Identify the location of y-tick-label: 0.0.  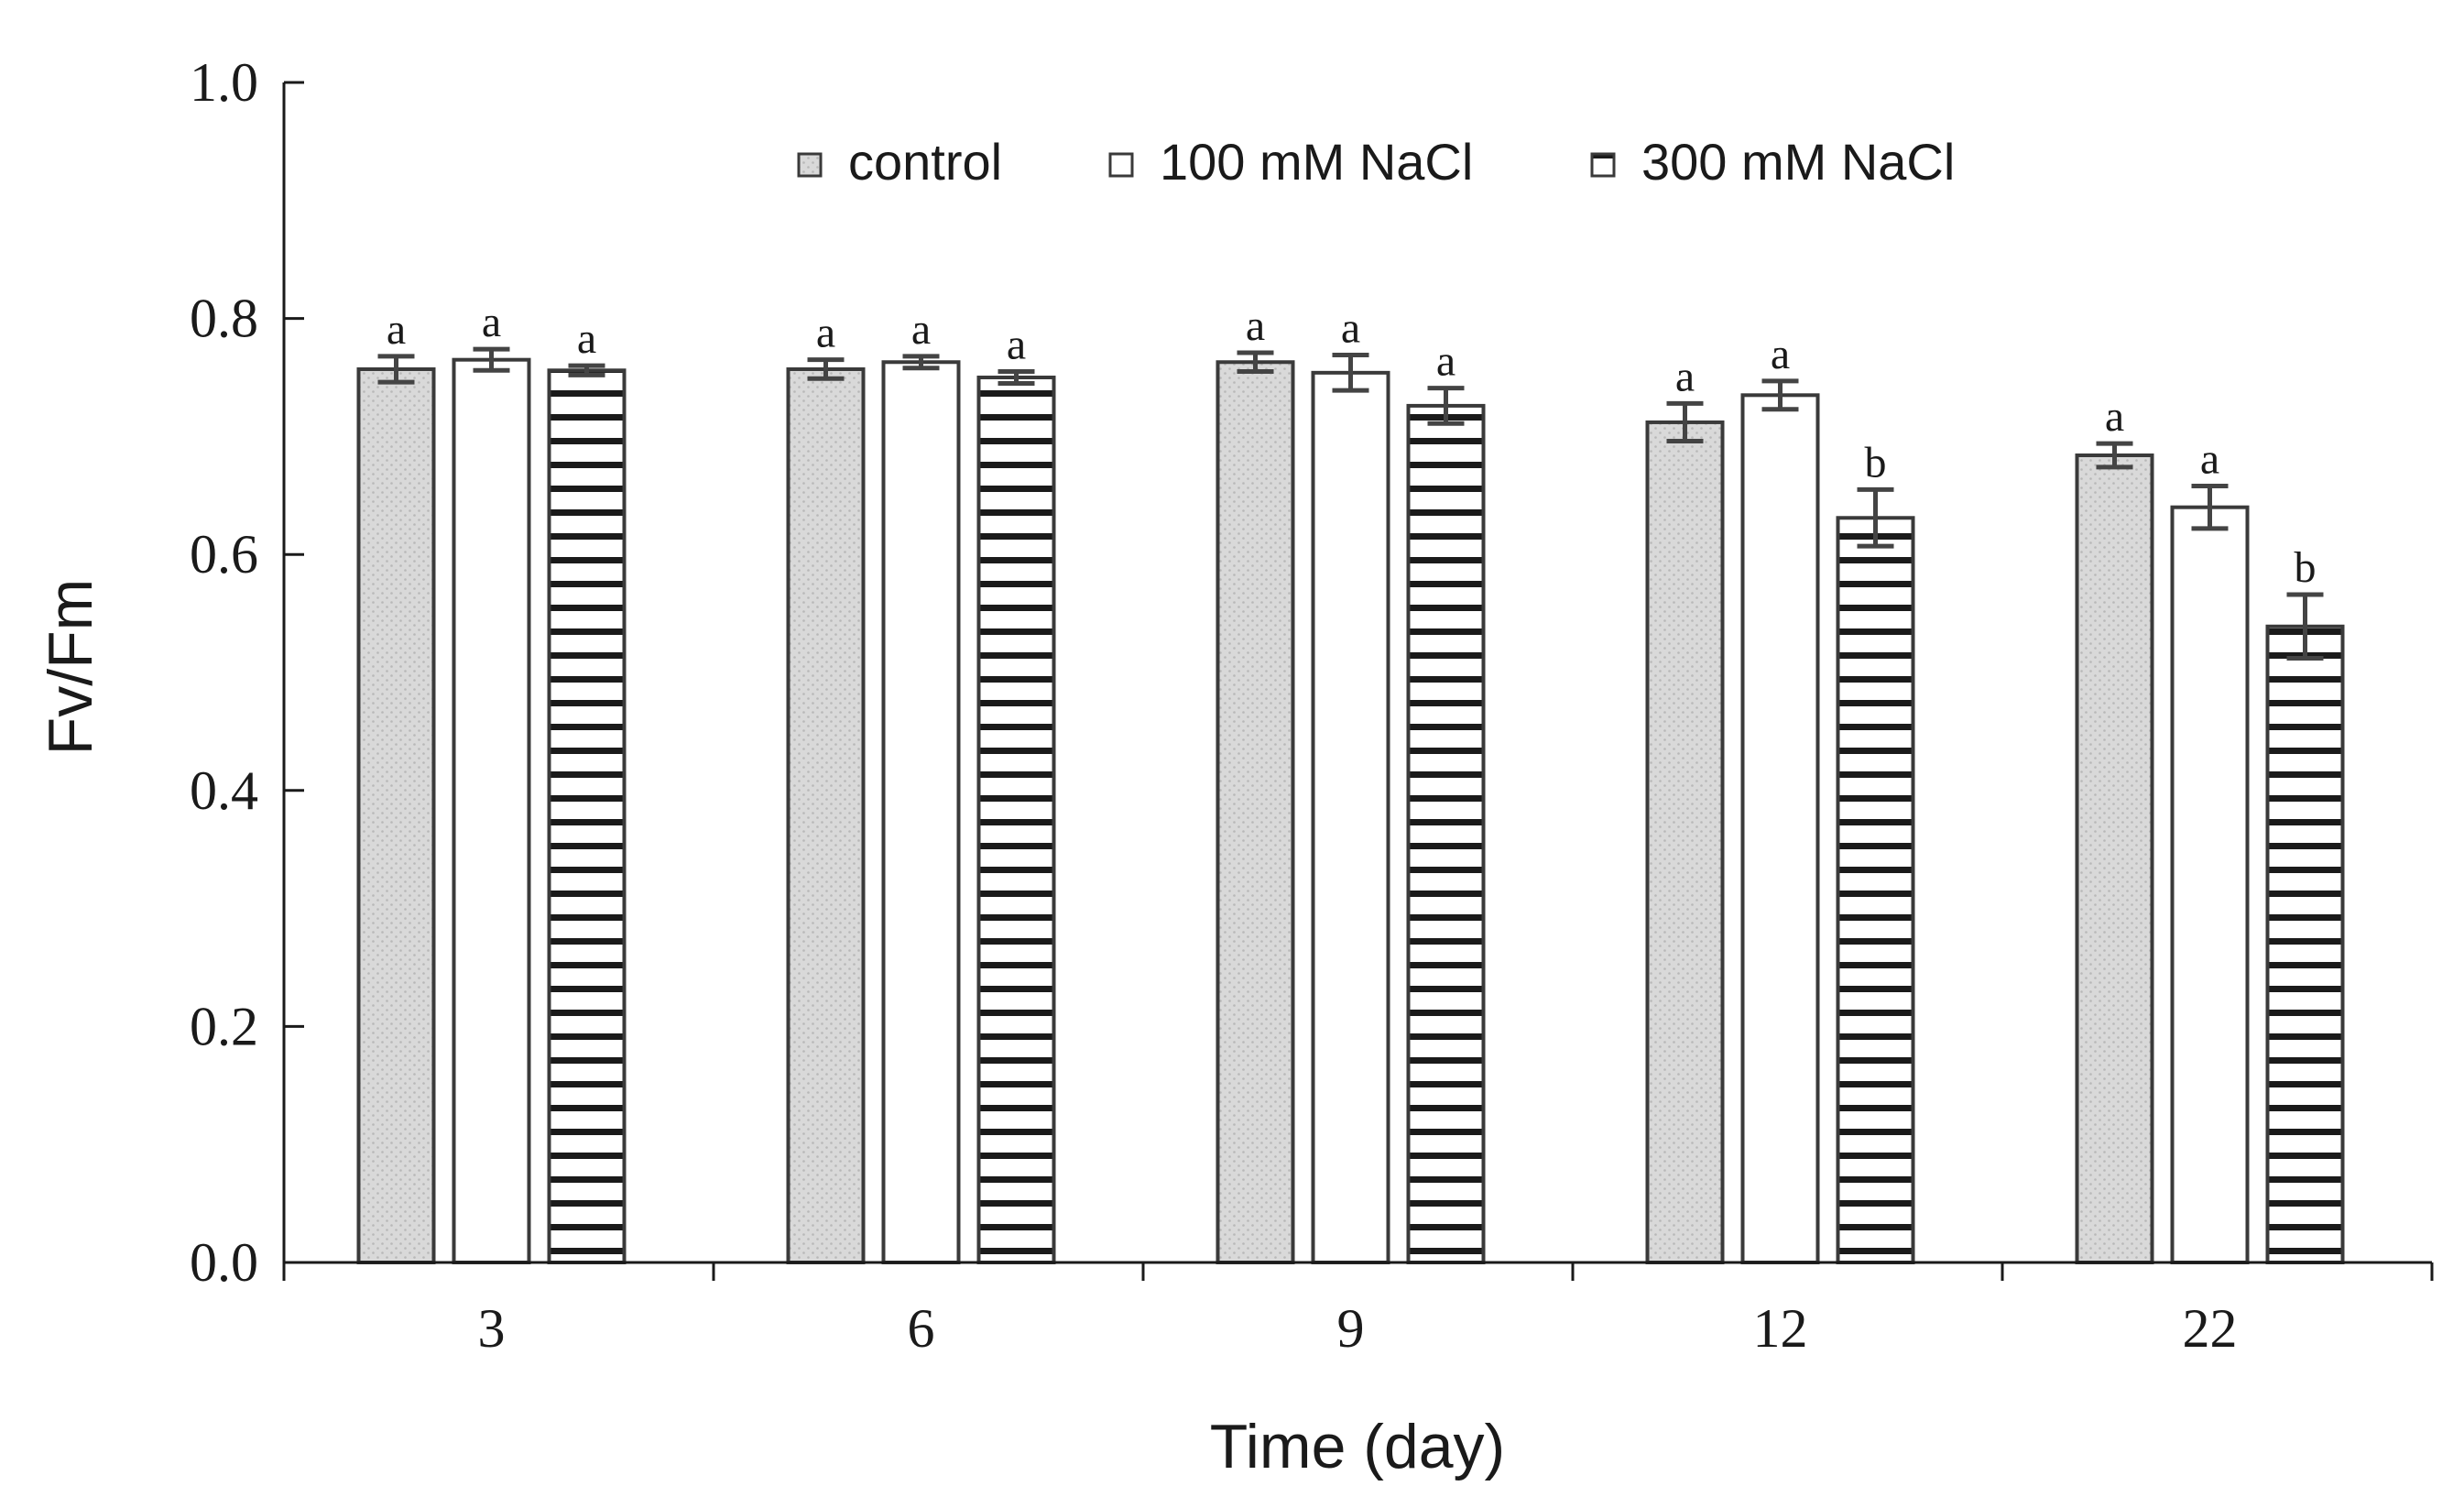
(224, 1262).